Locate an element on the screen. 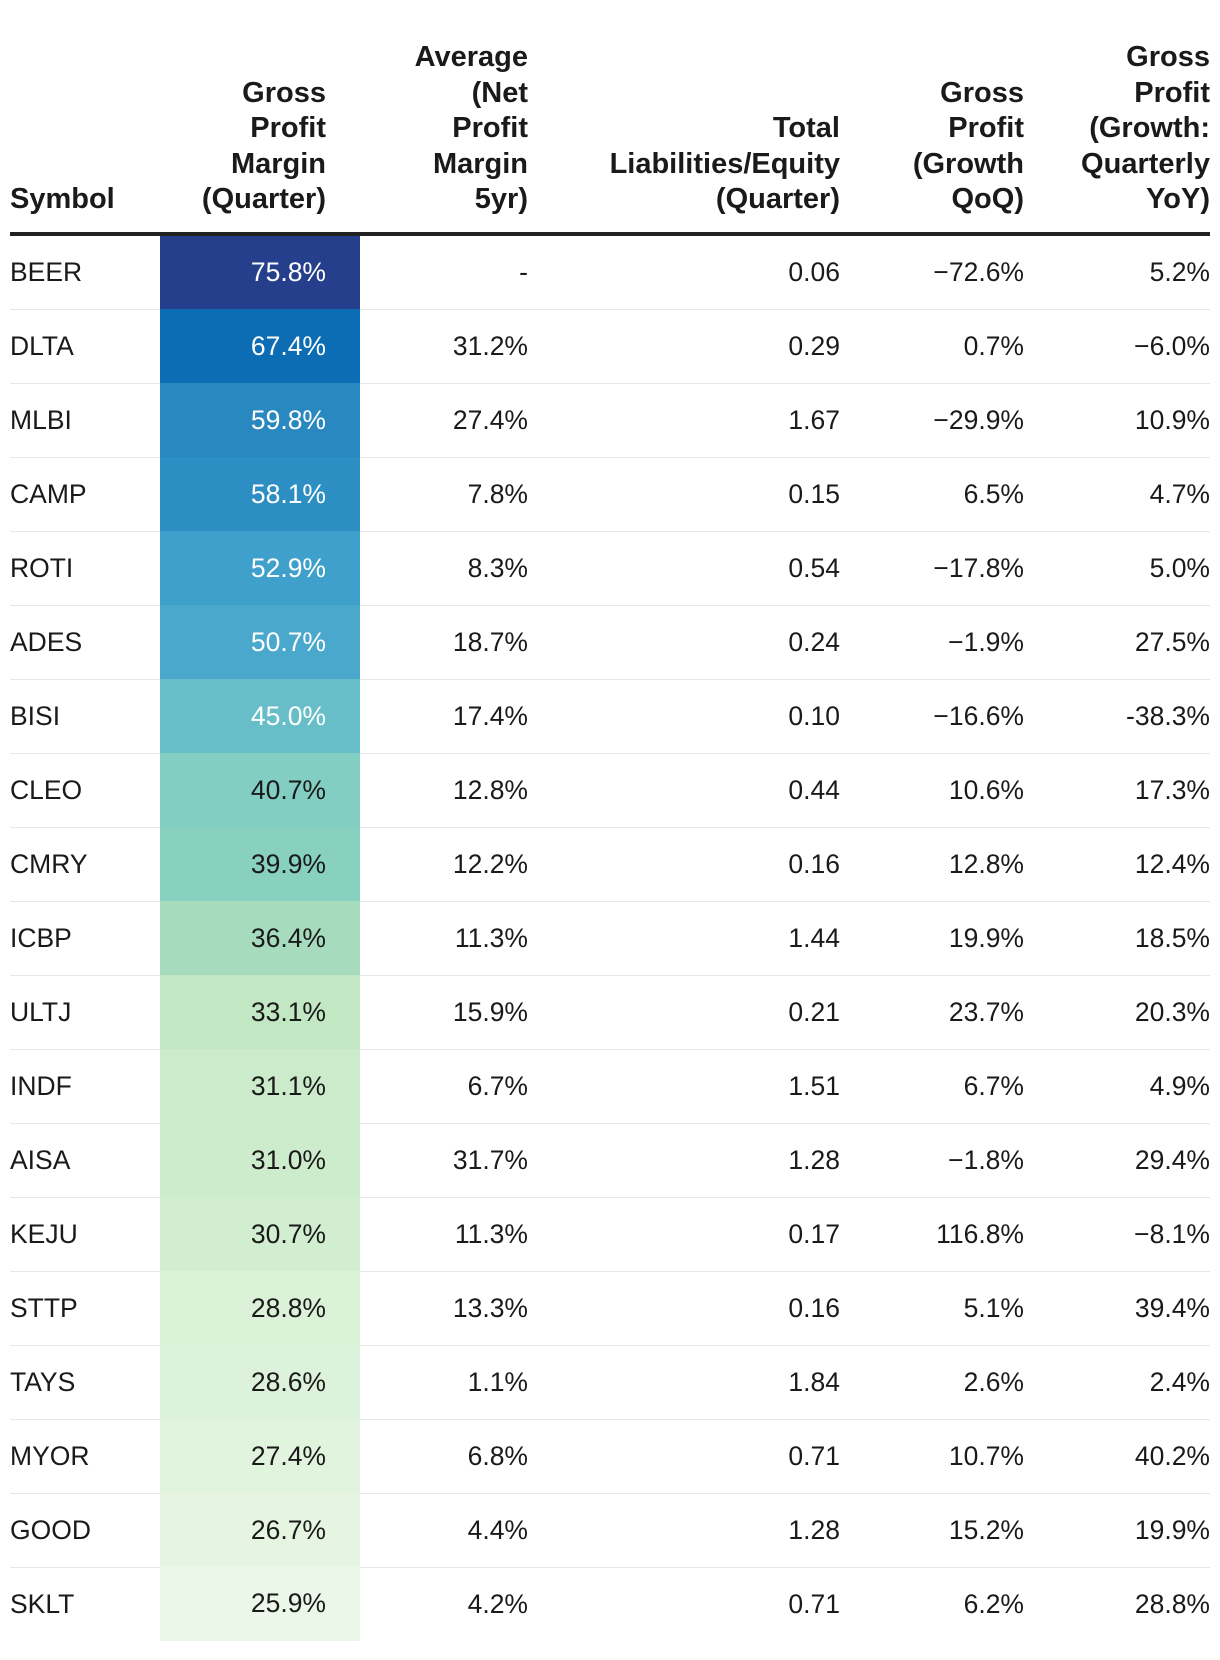 The width and height of the screenshot is (1220, 1660). header-line: (Quarter) is located at coordinates (263, 199).